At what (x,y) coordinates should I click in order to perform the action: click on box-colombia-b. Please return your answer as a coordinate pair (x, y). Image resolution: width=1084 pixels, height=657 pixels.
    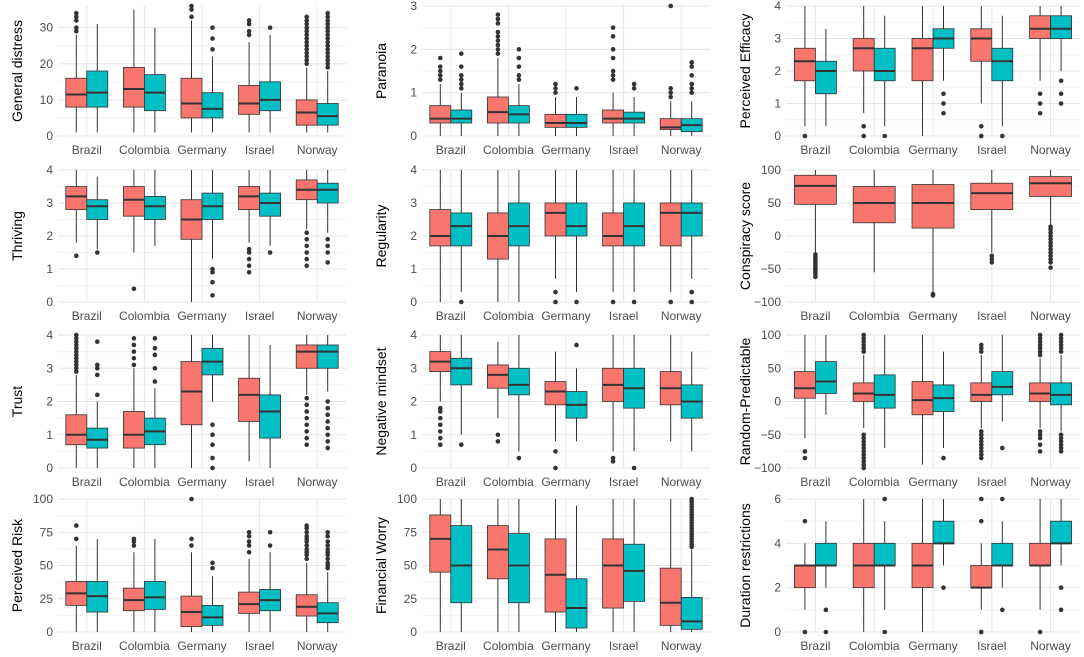
    Looking at the image, I should click on (154, 585).